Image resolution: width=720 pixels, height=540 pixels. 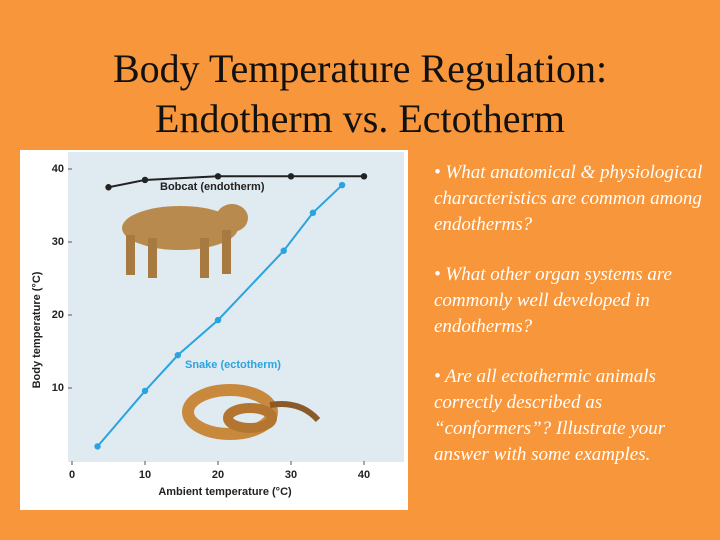 I want to click on x-tick-label: 20, so click(x=218, y=475).